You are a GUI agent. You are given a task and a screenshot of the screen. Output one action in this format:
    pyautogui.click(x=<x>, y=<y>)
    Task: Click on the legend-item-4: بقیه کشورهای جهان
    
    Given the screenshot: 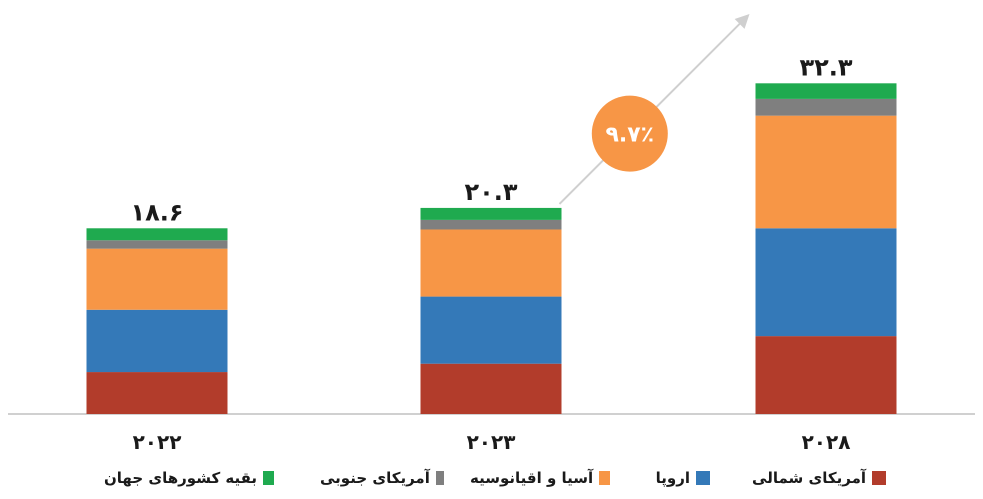 What is the action you would take?
    pyautogui.click(x=189, y=478)
    